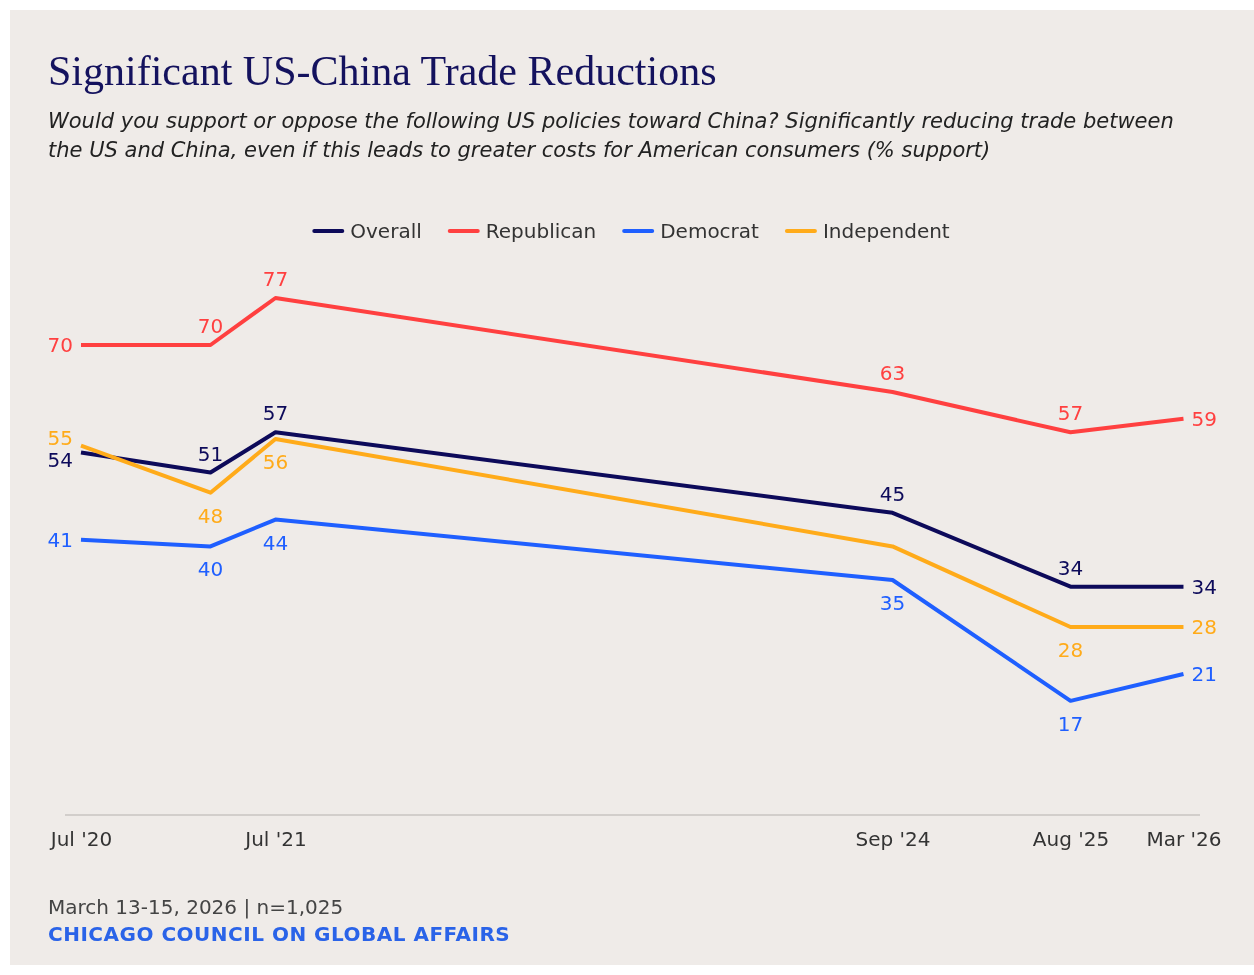 The height and width of the screenshot is (975, 1254). I want to click on x-tick-label: Jul '21, so click(275, 839).